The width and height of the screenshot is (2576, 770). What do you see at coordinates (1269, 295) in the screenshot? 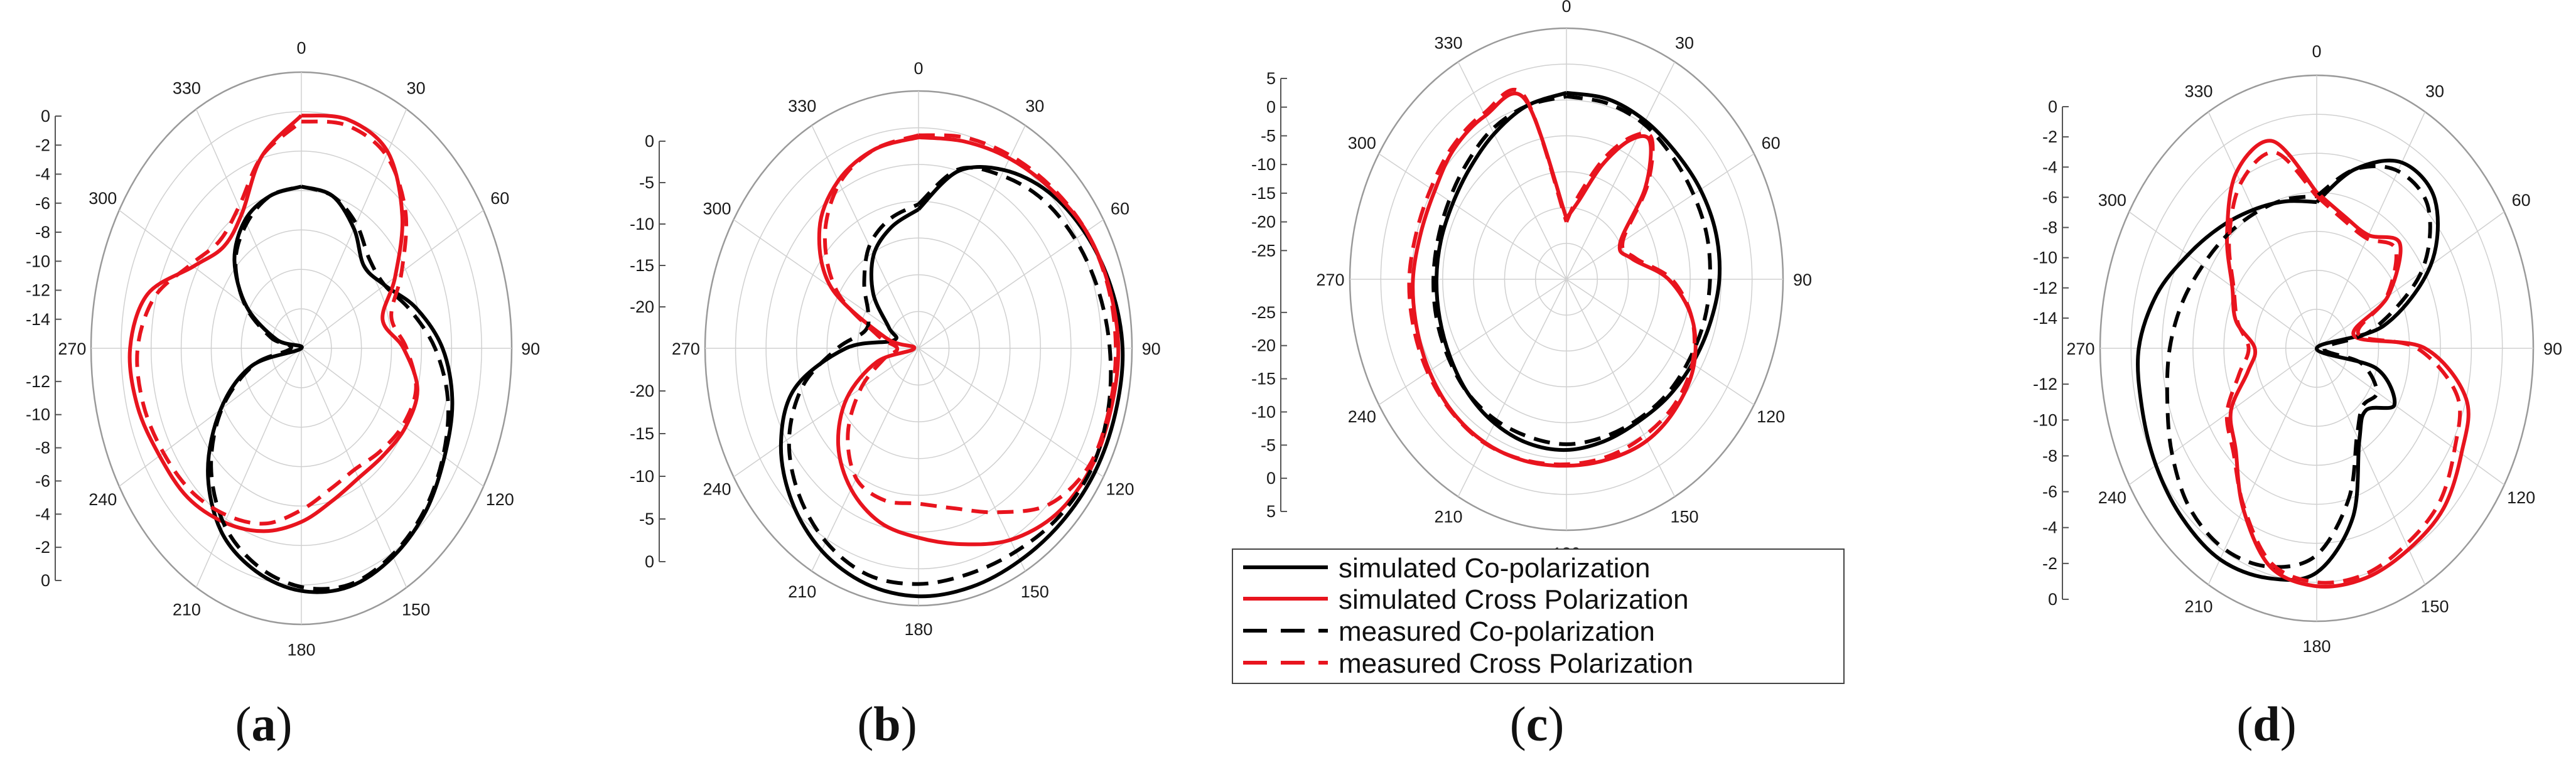
I see `radial-axis: 5 0 -5 -10 -15 -20 -25 -25 -20 -15 -10 -5 0 5` at bounding box center [1269, 295].